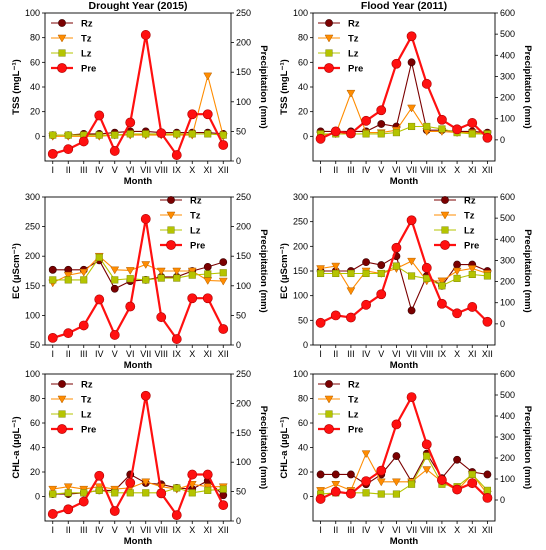 The width and height of the screenshot is (546, 550). Describe the element at coordinates (62, 38) in the screenshot. I see `legend-marker-tz` at that location.